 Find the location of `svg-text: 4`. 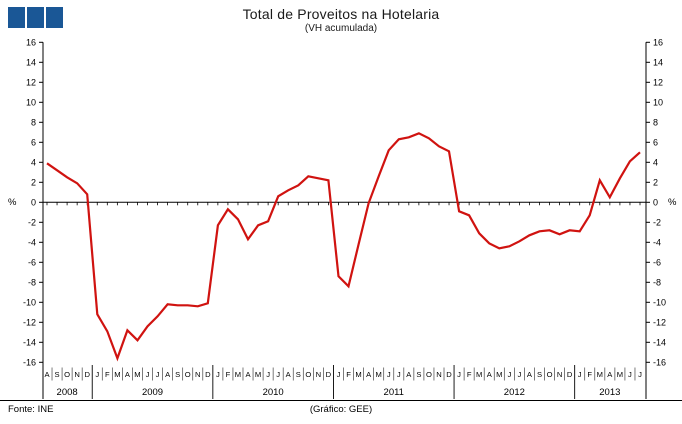

svg-text: 4 is located at coordinates (655, 162).